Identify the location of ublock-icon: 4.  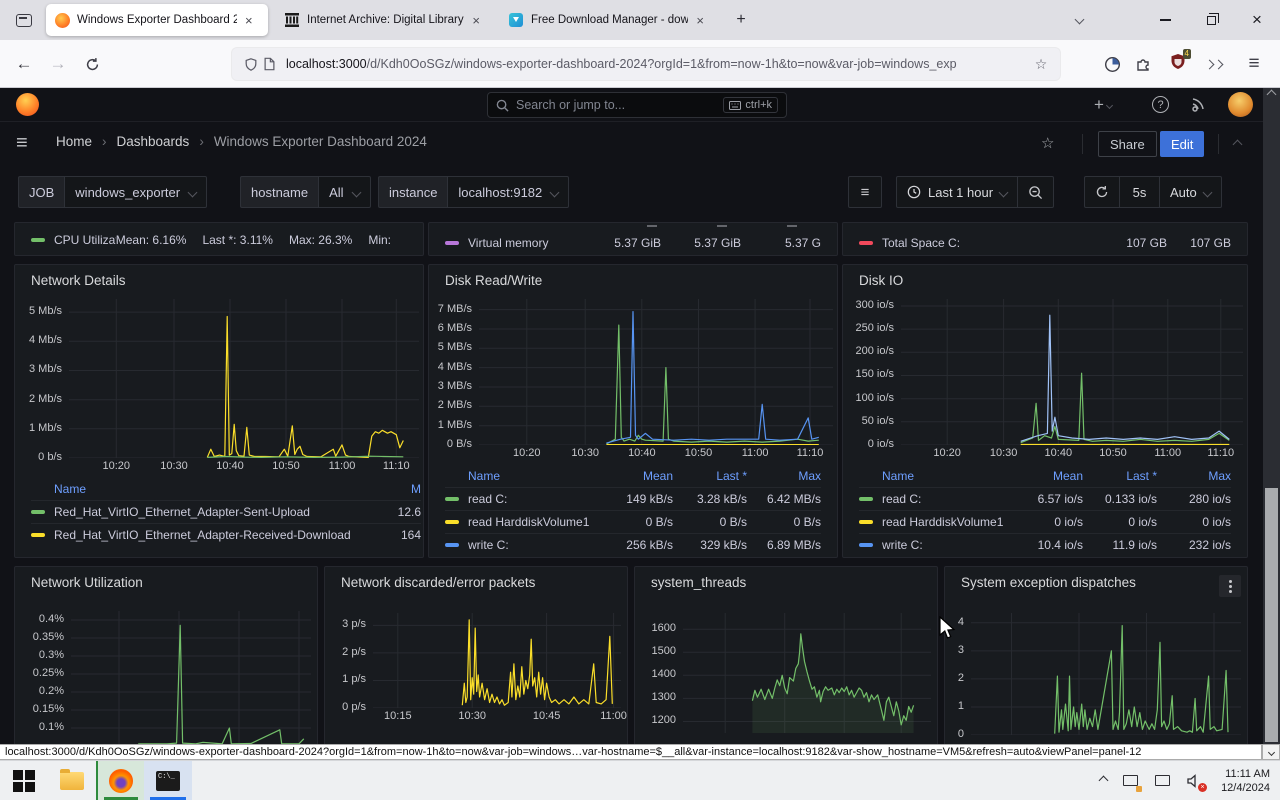
(1178, 63).